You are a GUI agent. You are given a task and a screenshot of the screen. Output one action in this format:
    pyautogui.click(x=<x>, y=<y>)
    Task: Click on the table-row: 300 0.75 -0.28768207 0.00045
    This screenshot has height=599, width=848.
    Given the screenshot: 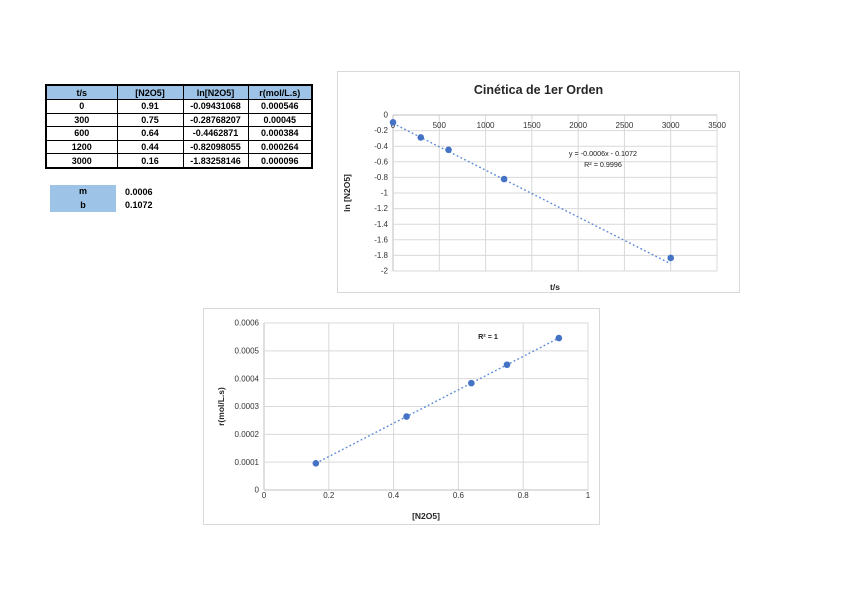 What is the action you would take?
    pyautogui.click(x=179, y=120)
    